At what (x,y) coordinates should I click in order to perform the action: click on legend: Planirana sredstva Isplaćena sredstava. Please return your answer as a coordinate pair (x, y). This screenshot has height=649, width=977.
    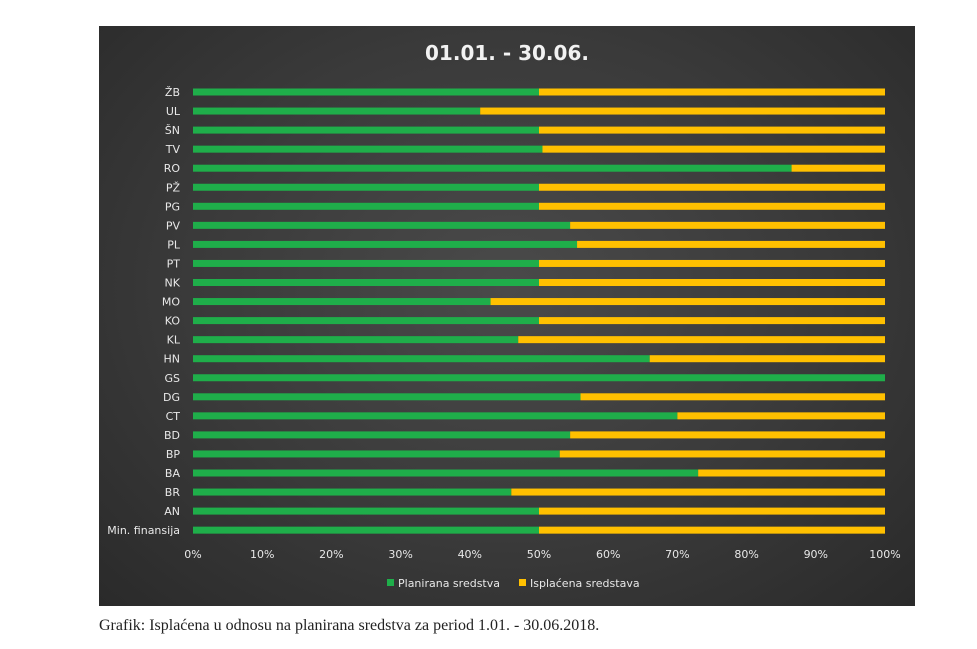
    Looking at the image, I should click on (513, 583).